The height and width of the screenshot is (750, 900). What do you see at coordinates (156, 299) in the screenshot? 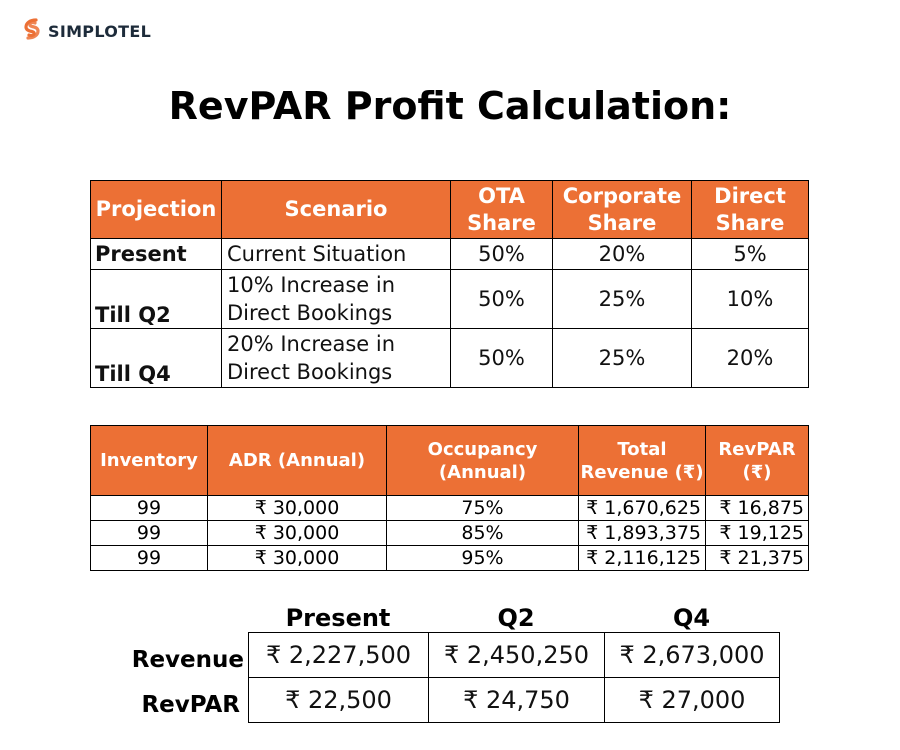
I see `projection-cell: Till Q2` at bounding box center [156, 299].